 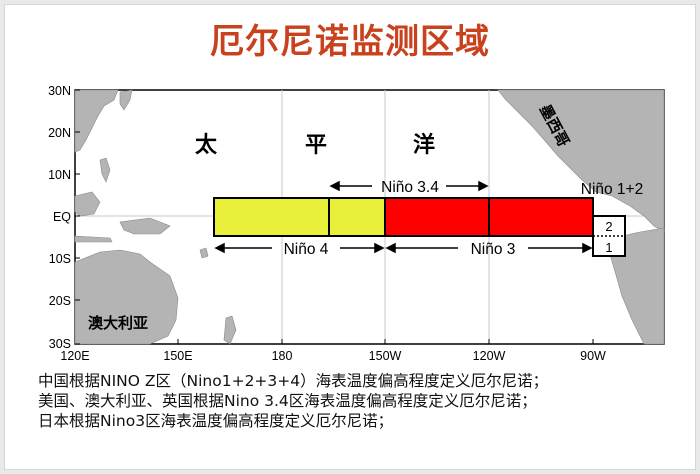 What do you see at coordinates (204, 253) in the screenshot?
I see `fiji-land` at bounding box center [204, 253].